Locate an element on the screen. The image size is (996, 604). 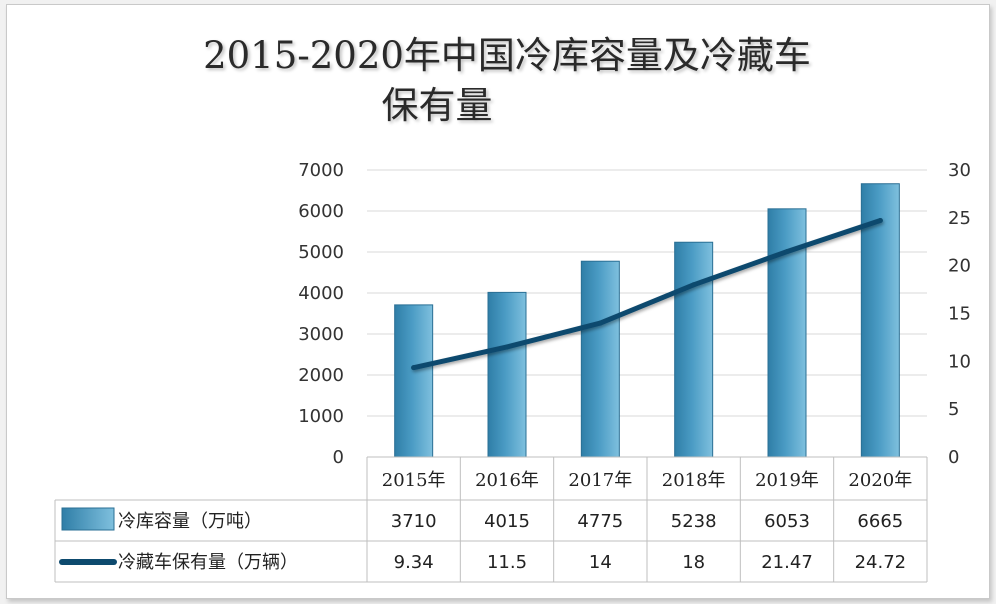
y-right-tick-label: 5 is located at coordinates (953, 409).